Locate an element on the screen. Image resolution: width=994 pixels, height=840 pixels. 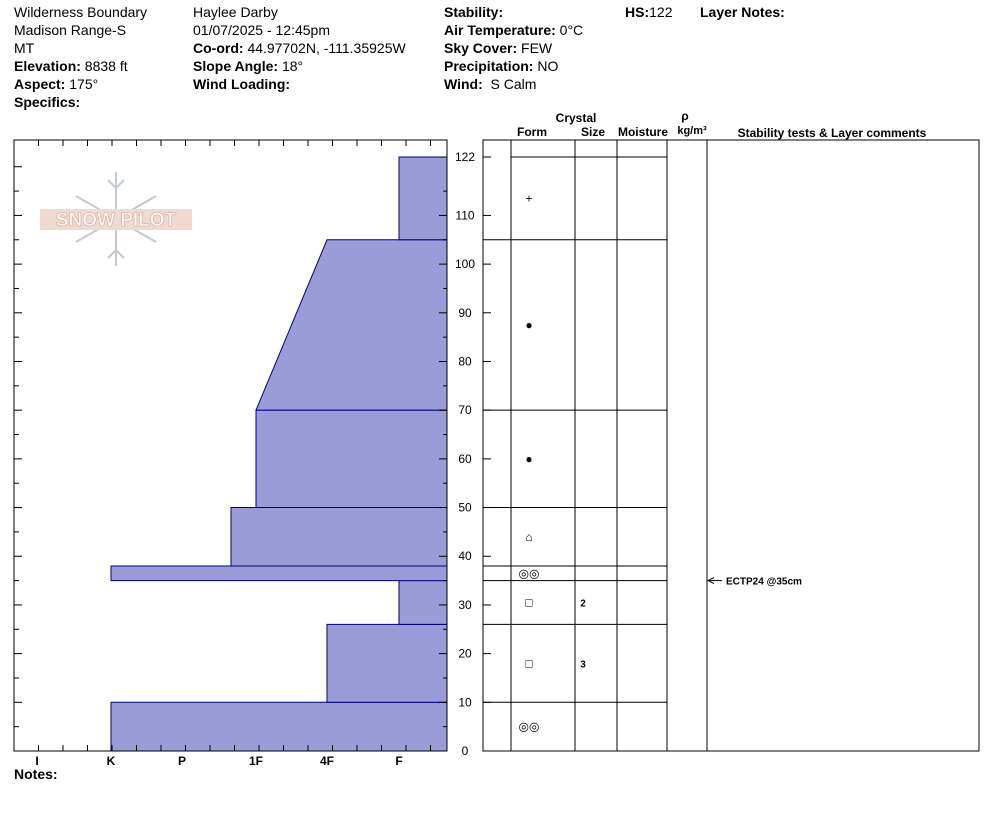
grain-size: 2 is located at coordinates (583, 604).